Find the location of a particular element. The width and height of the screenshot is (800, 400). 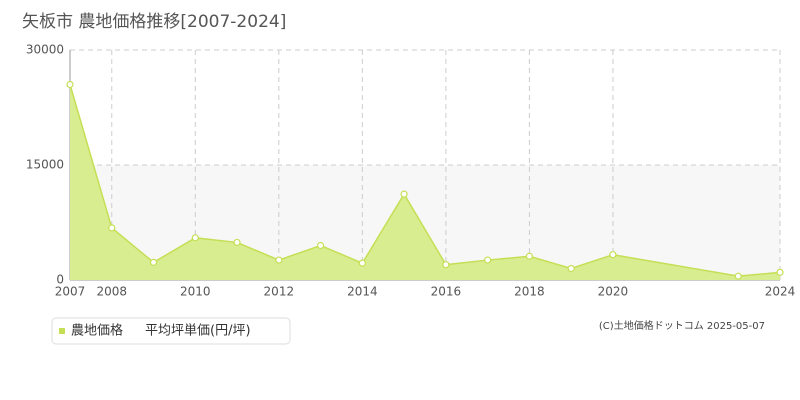

x-tick-label: 2024 is located at coordinates (780, 292).